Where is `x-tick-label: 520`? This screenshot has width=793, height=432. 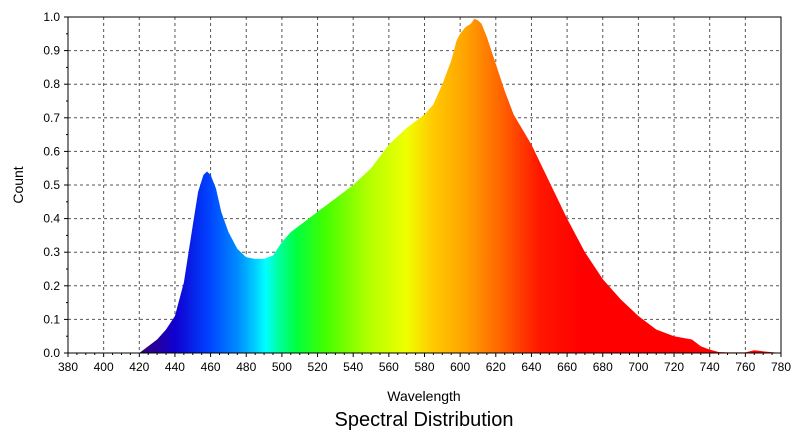 x-tick-label: 520 is located at coordinates (318, 367).